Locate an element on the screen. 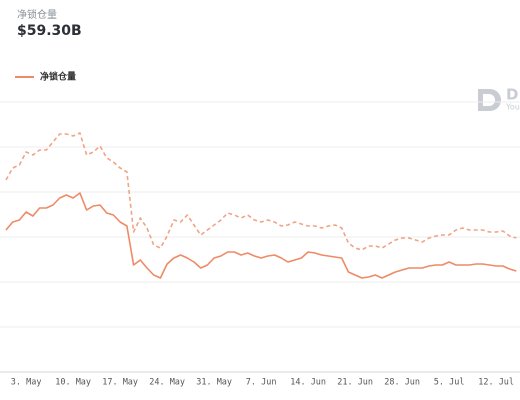 Image resolution: width=520 pixels, height=400 pixels. x-tick-label: 12. Jul is located at coordinates (496, 383).